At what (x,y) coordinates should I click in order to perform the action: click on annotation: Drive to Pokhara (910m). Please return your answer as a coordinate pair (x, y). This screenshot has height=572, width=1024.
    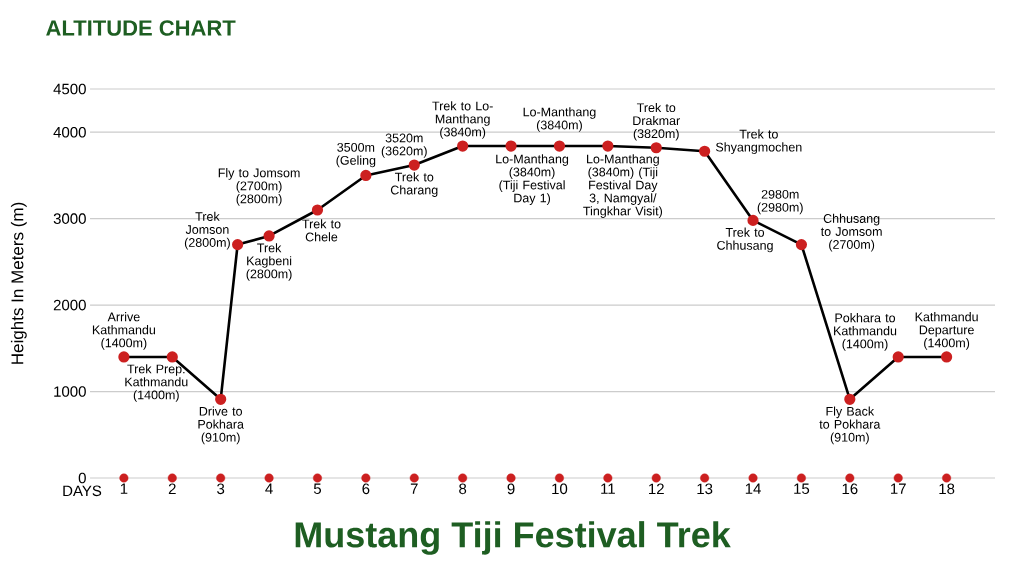
    Looking at the image, I should click on (221, 425).